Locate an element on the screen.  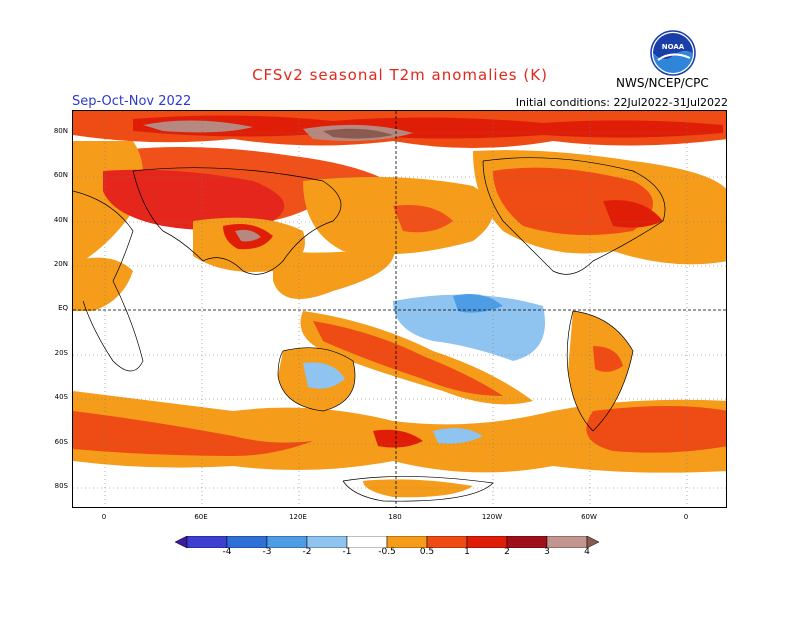
colorbar-label: -4 is located at coordinates (227, 552).